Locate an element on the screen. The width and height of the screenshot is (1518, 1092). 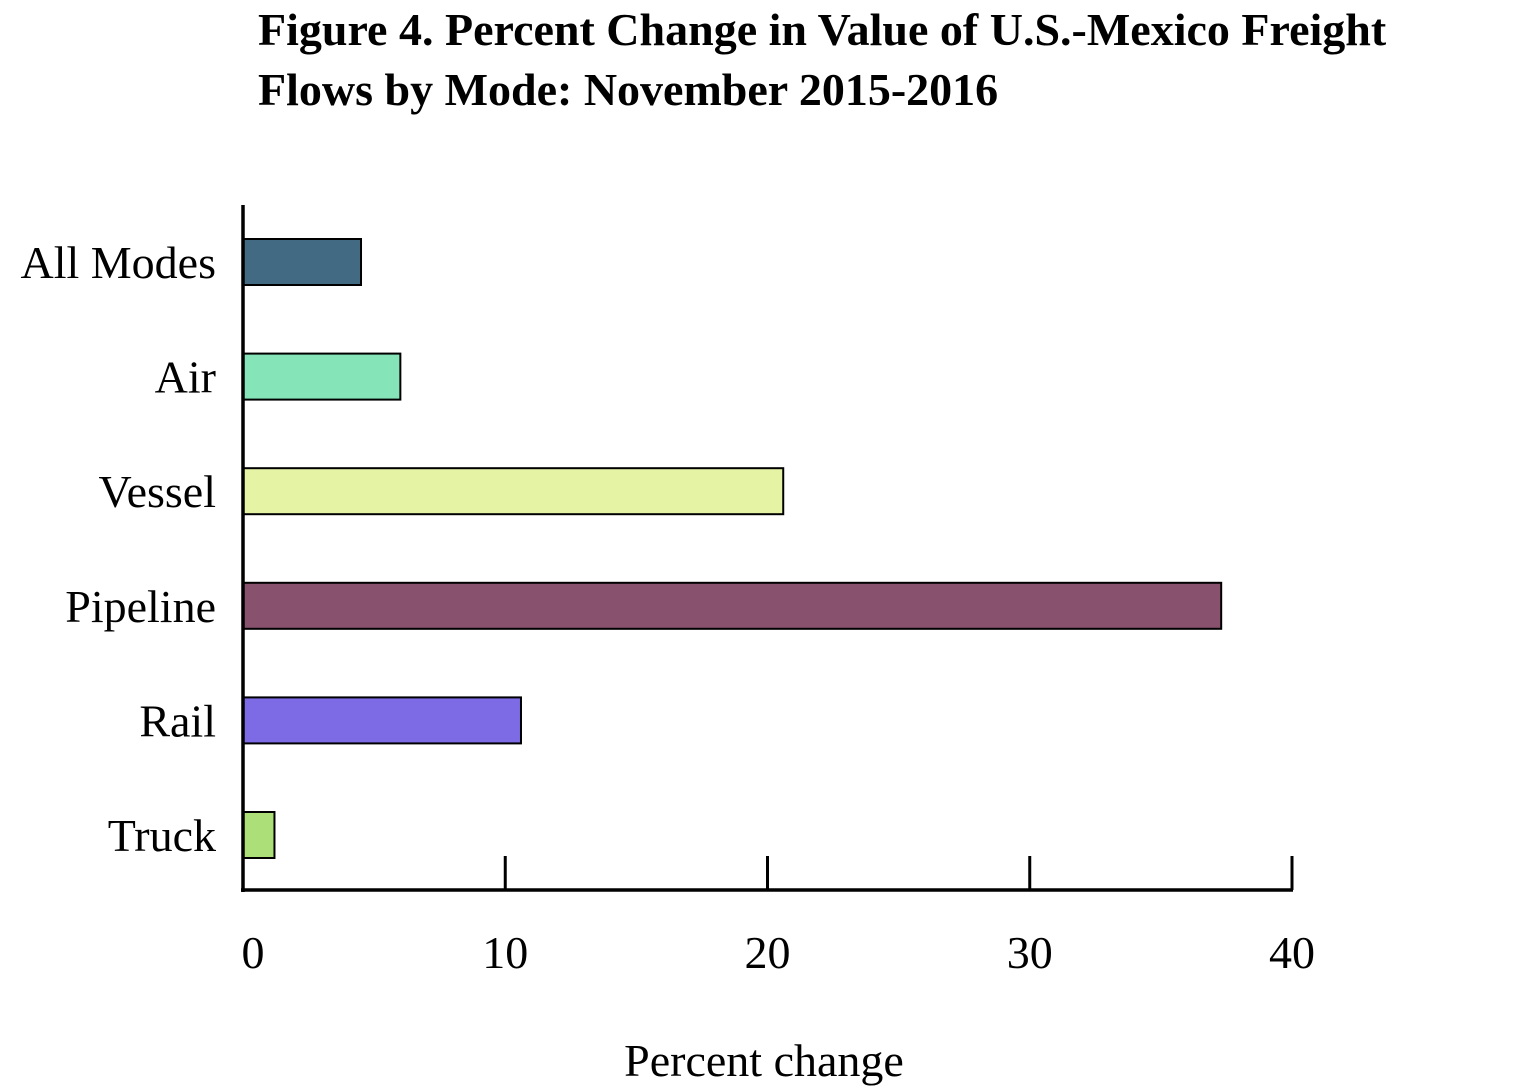
category-label-air: Air is located at coordinates (185, 377).